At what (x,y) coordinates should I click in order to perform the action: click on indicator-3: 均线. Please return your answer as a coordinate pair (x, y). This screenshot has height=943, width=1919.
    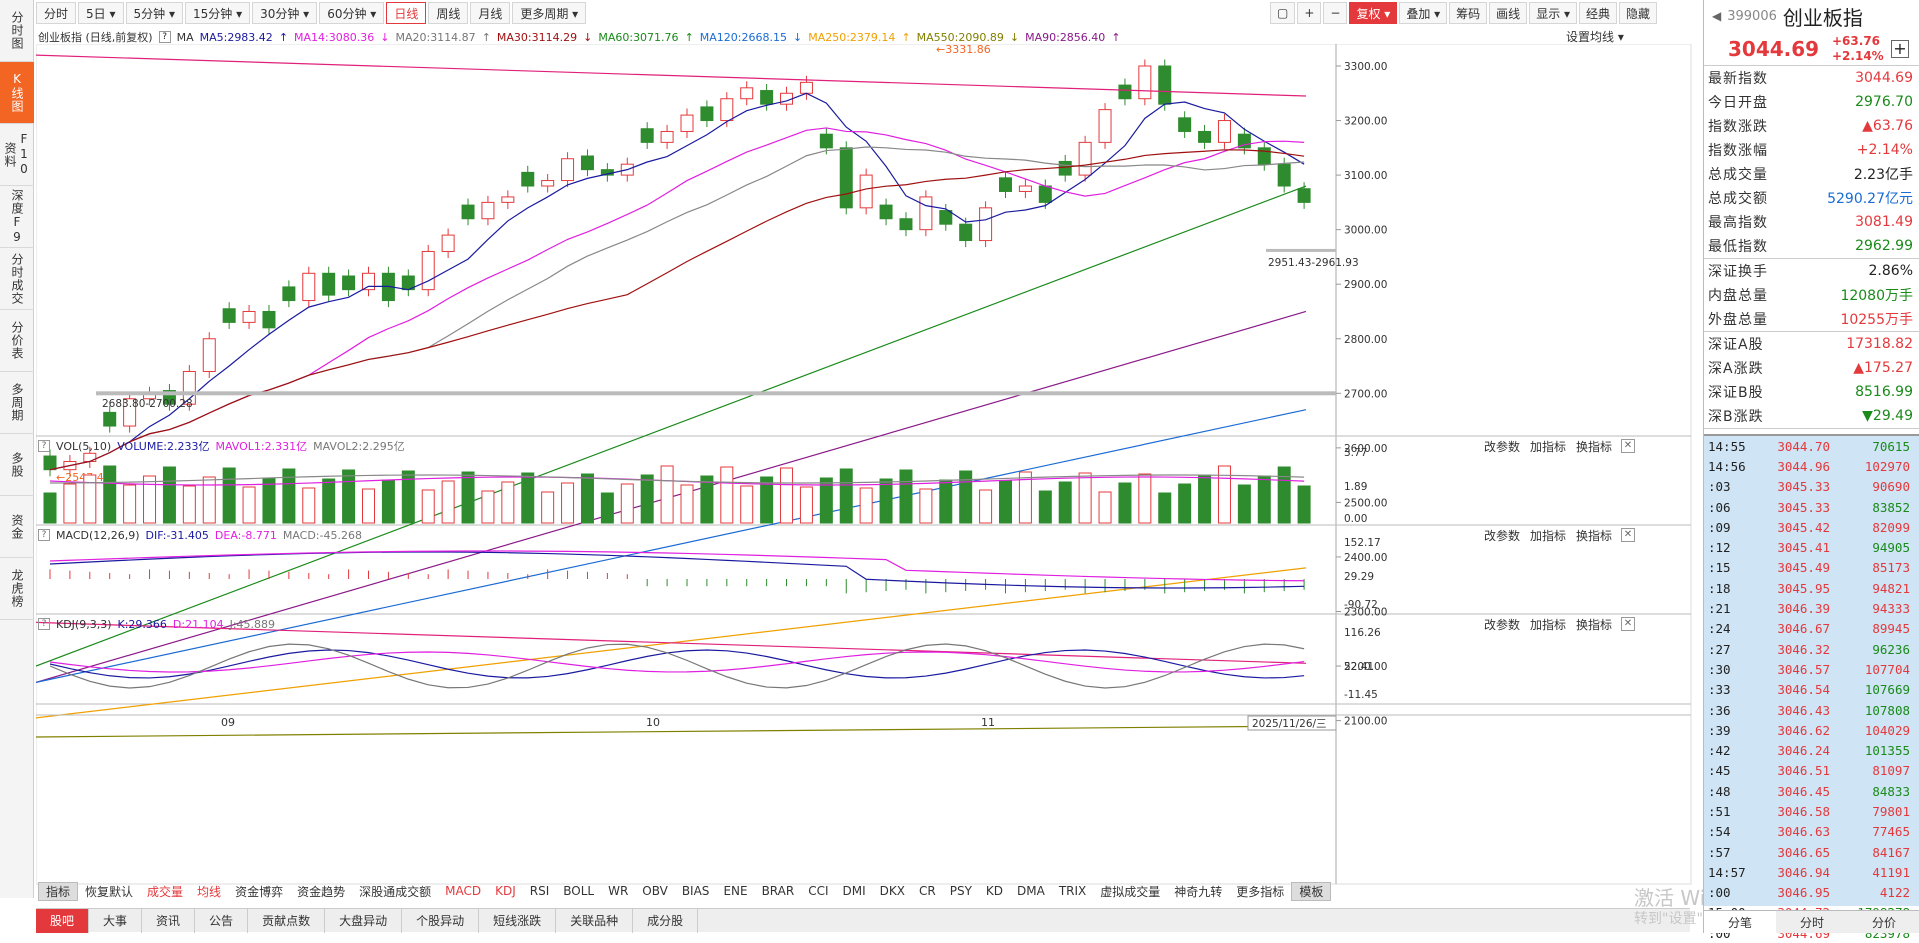
    Looking at the image, I should click on (209, 891).